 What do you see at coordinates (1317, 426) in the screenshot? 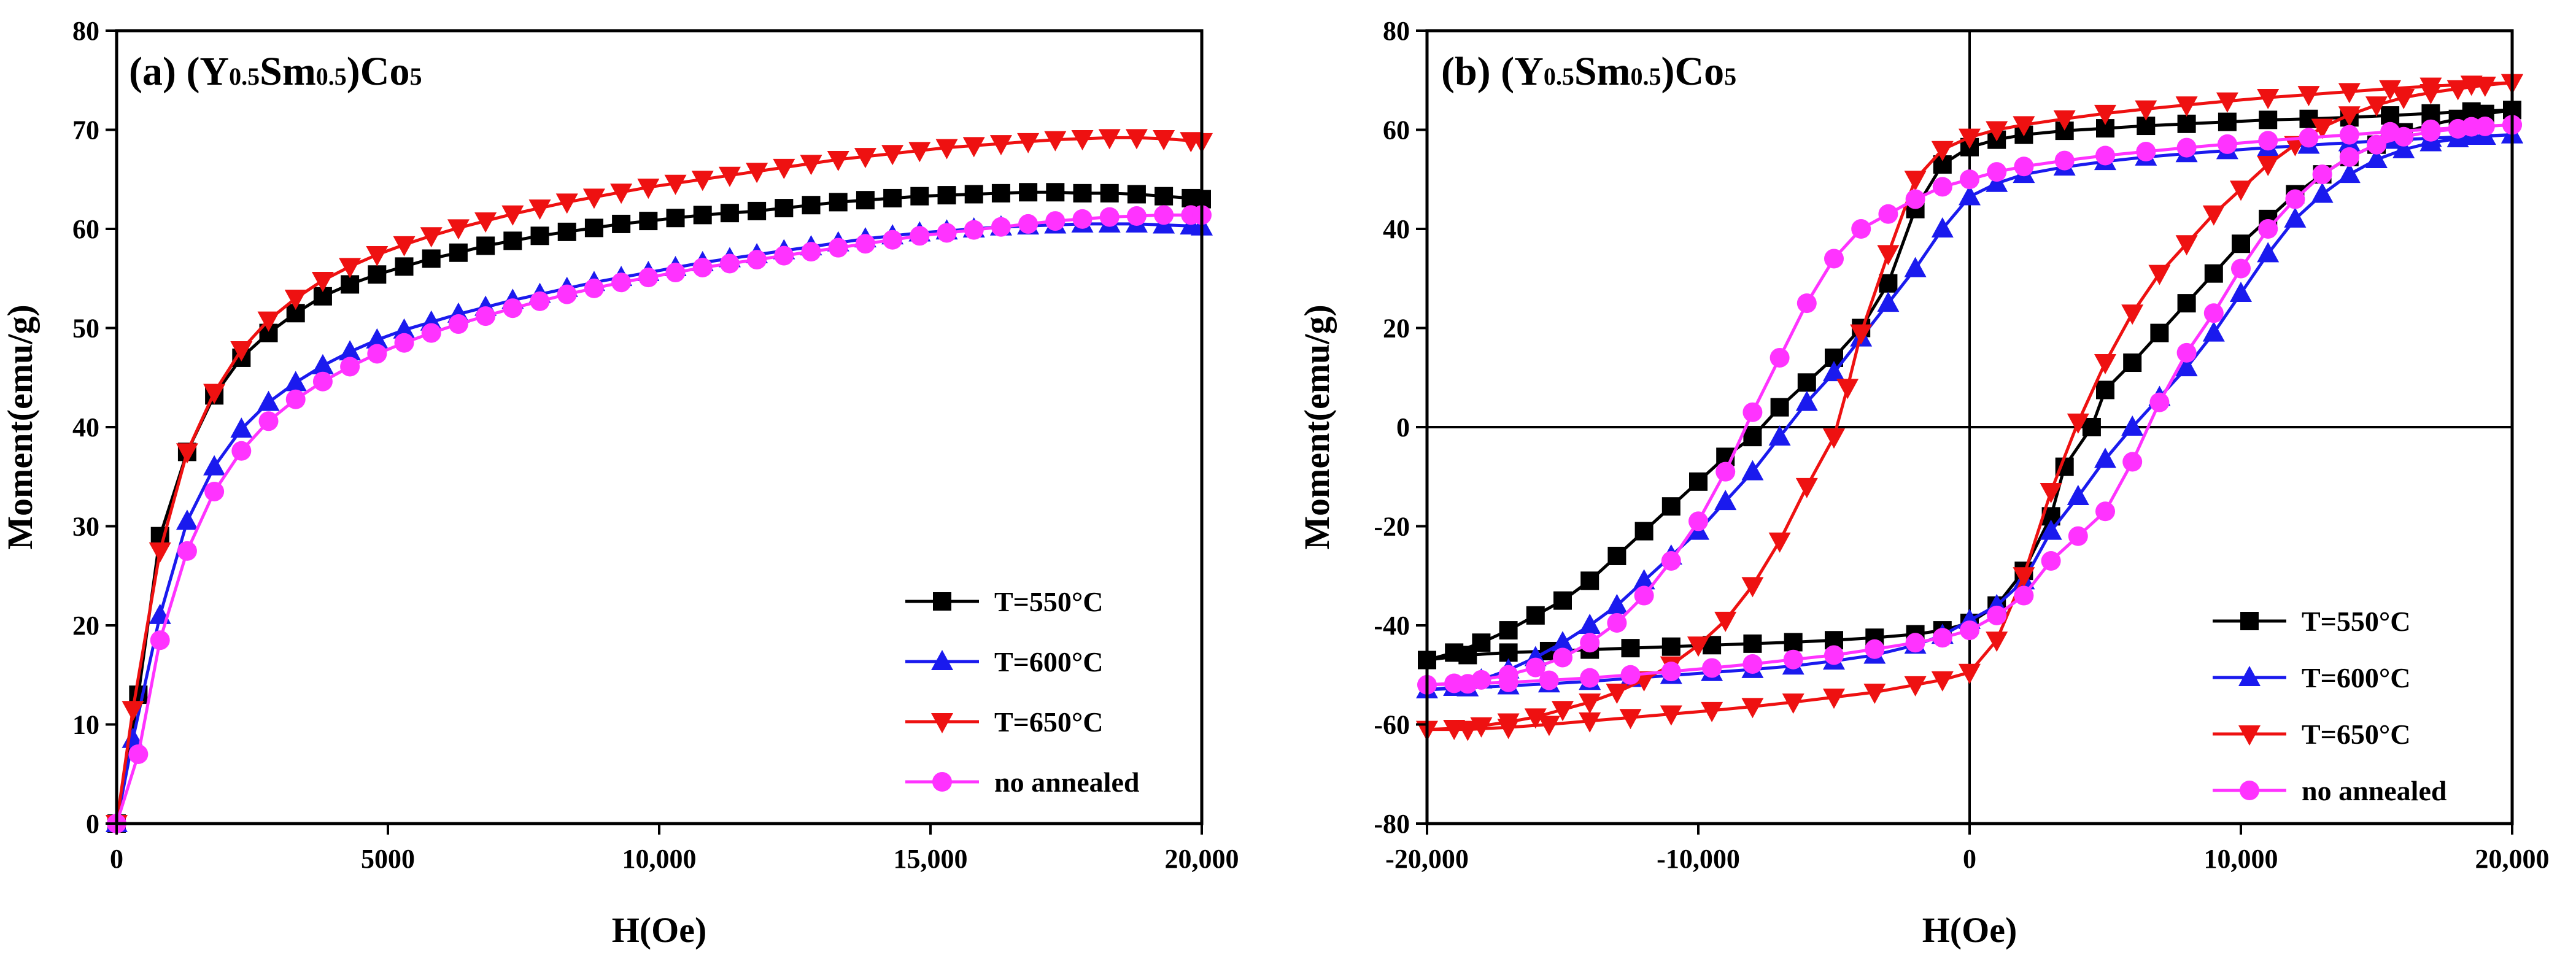
I see `panel-b-y-axis-label: Moment(emu/g)` at bounding box center [1317, 426].